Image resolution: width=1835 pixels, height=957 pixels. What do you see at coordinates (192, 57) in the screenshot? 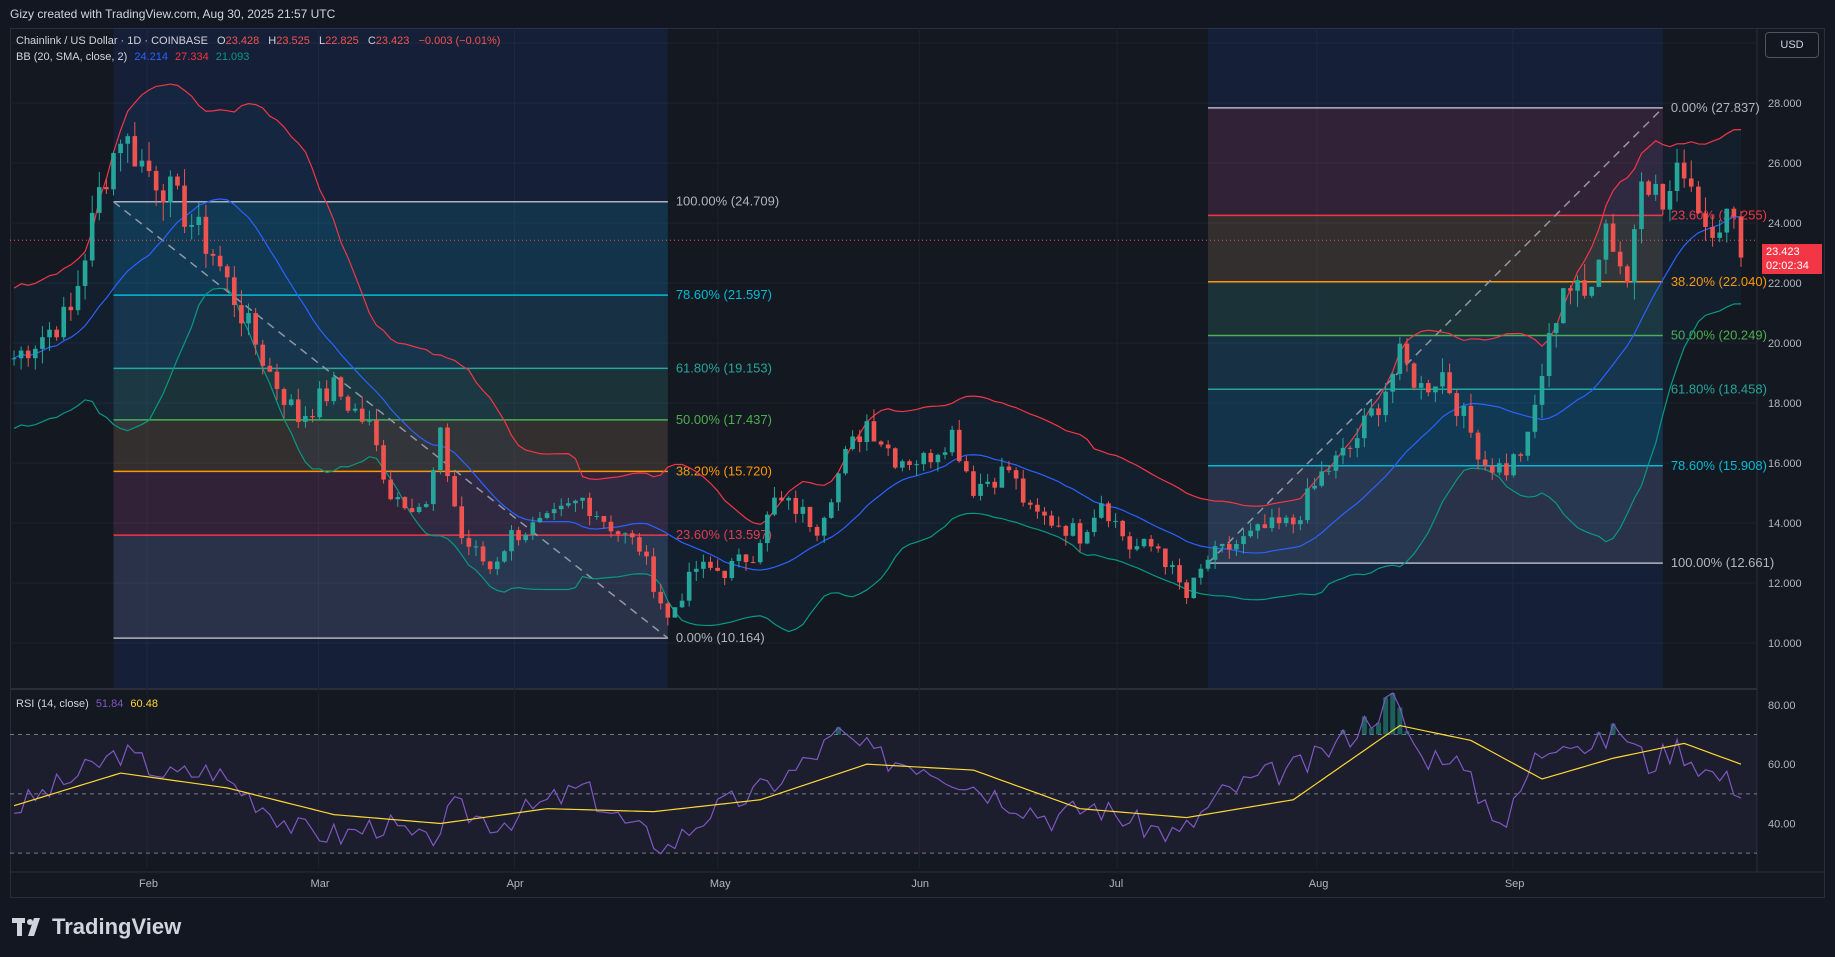
I see `bb-upper-value: 27.334` at bounding box center [192, 57].